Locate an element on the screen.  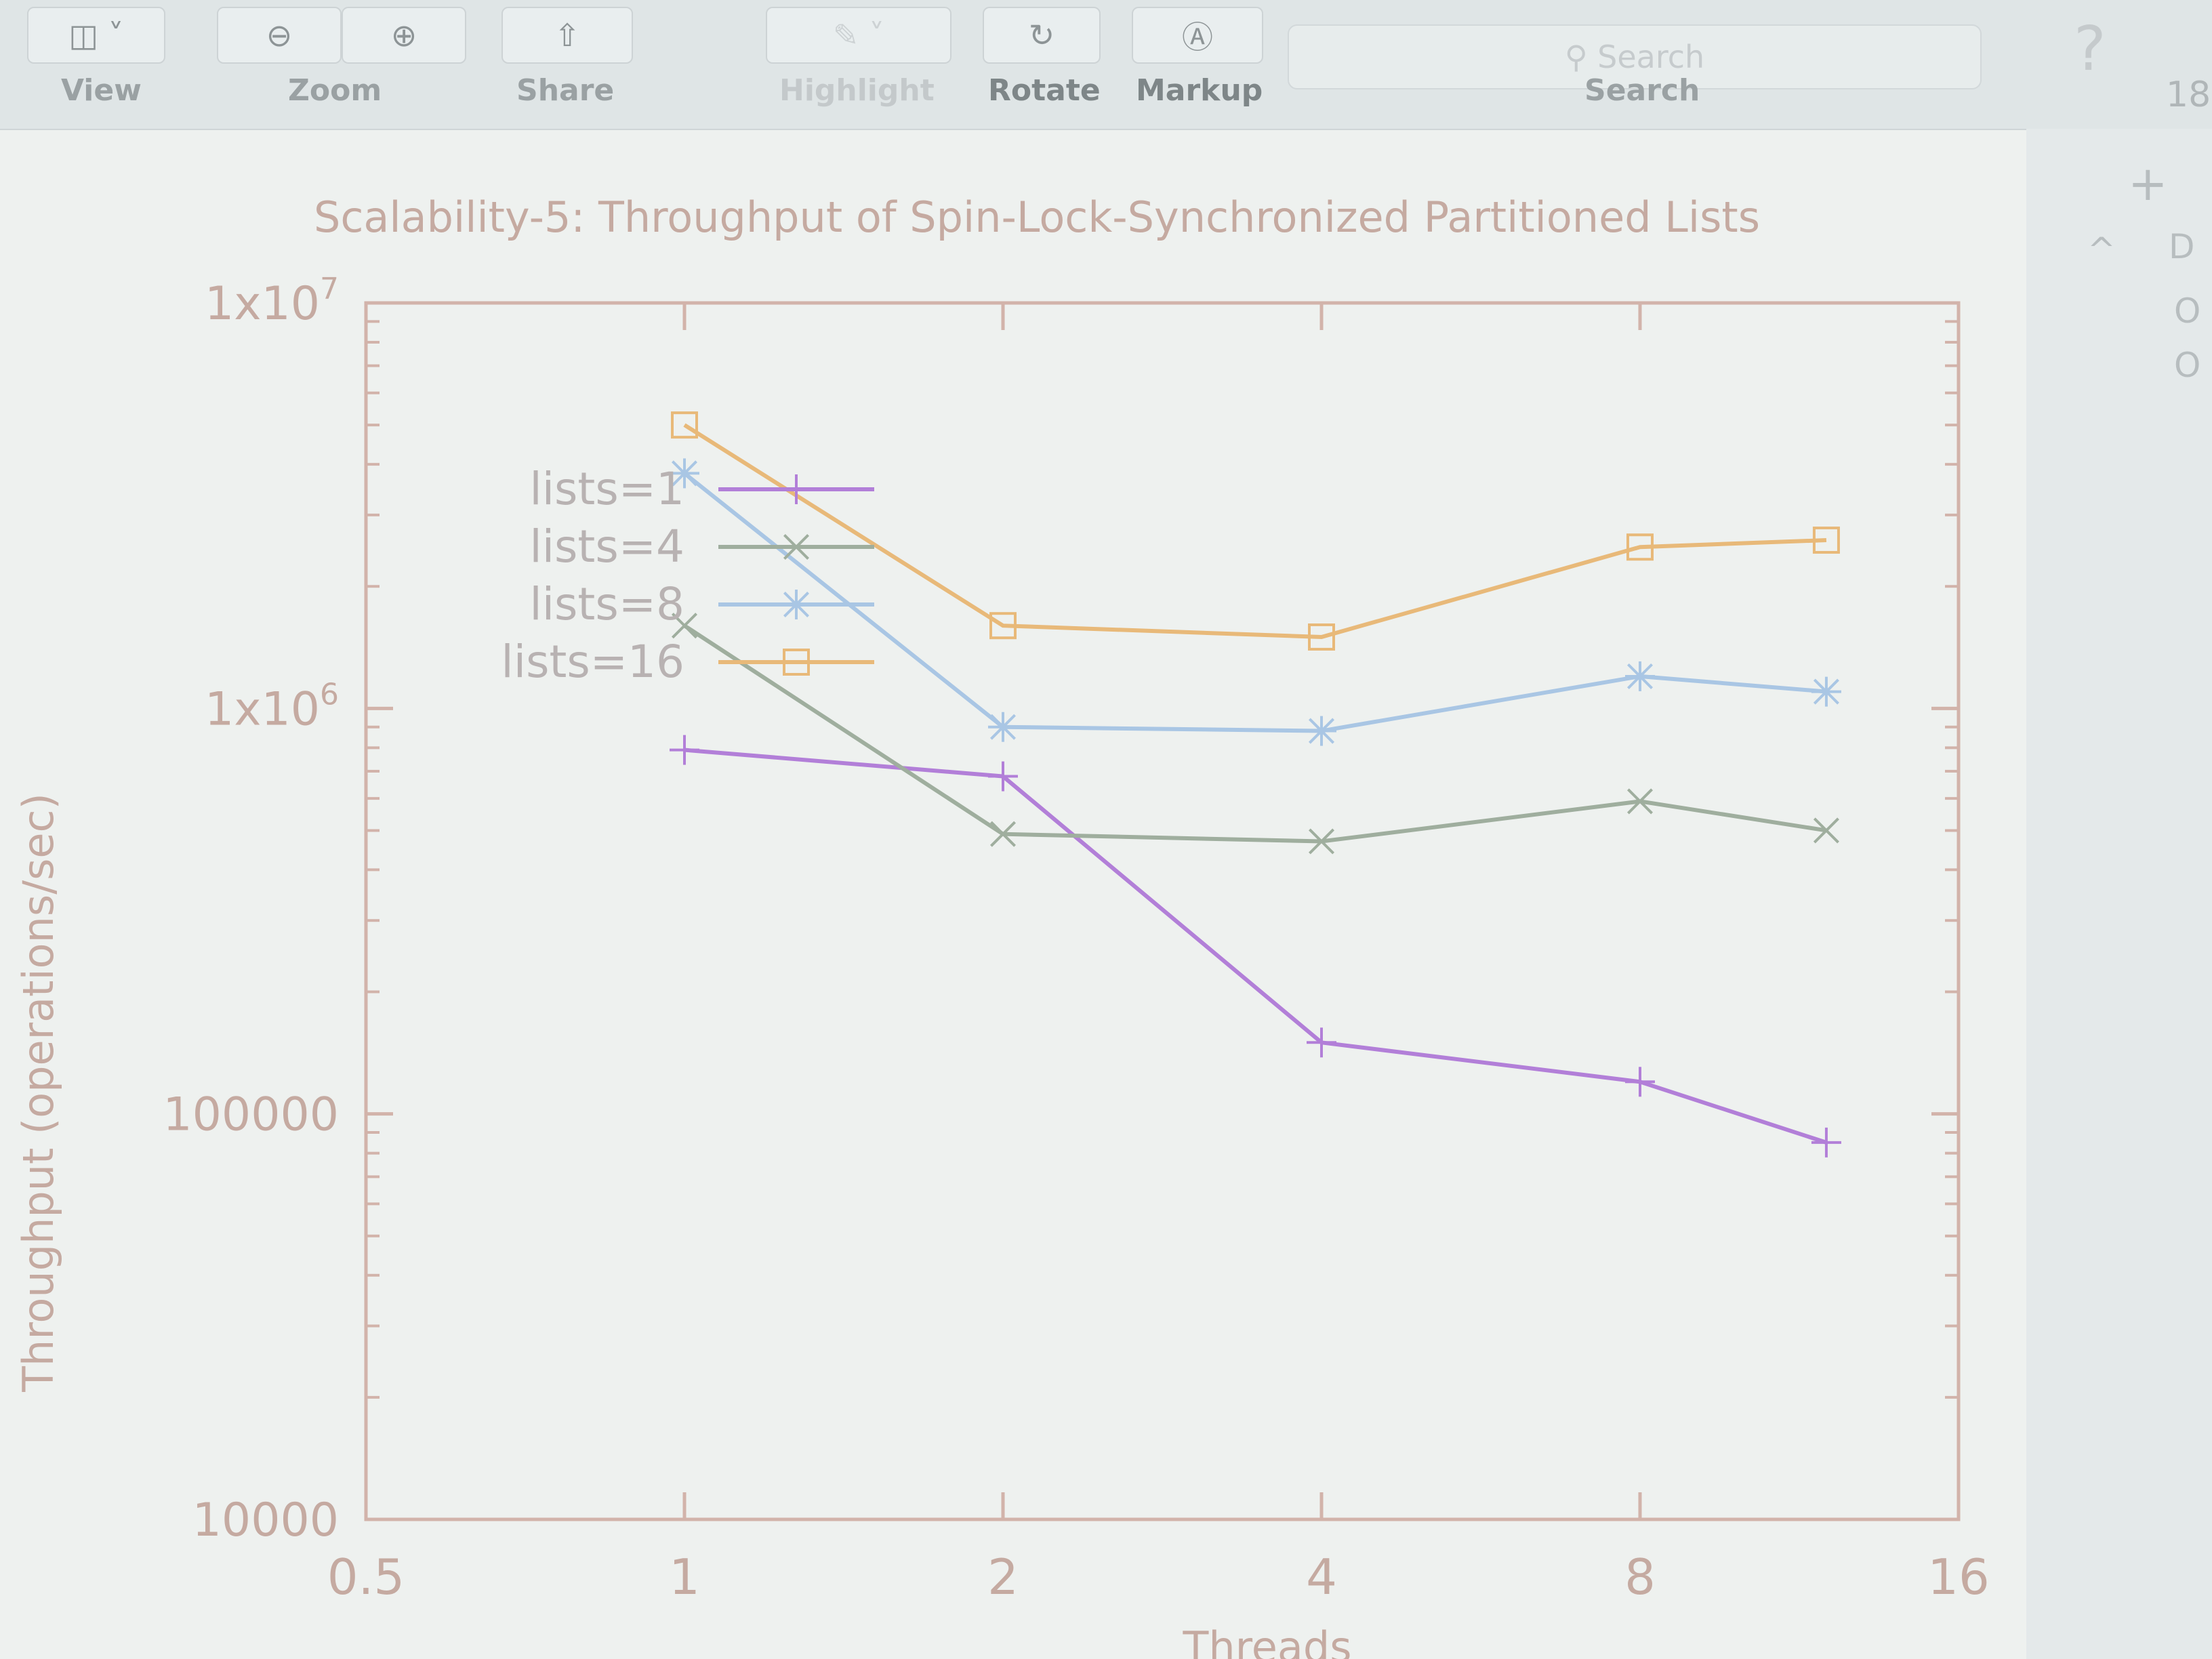
sidebar-letter-o1: O is located at coordinates (2187, 311).